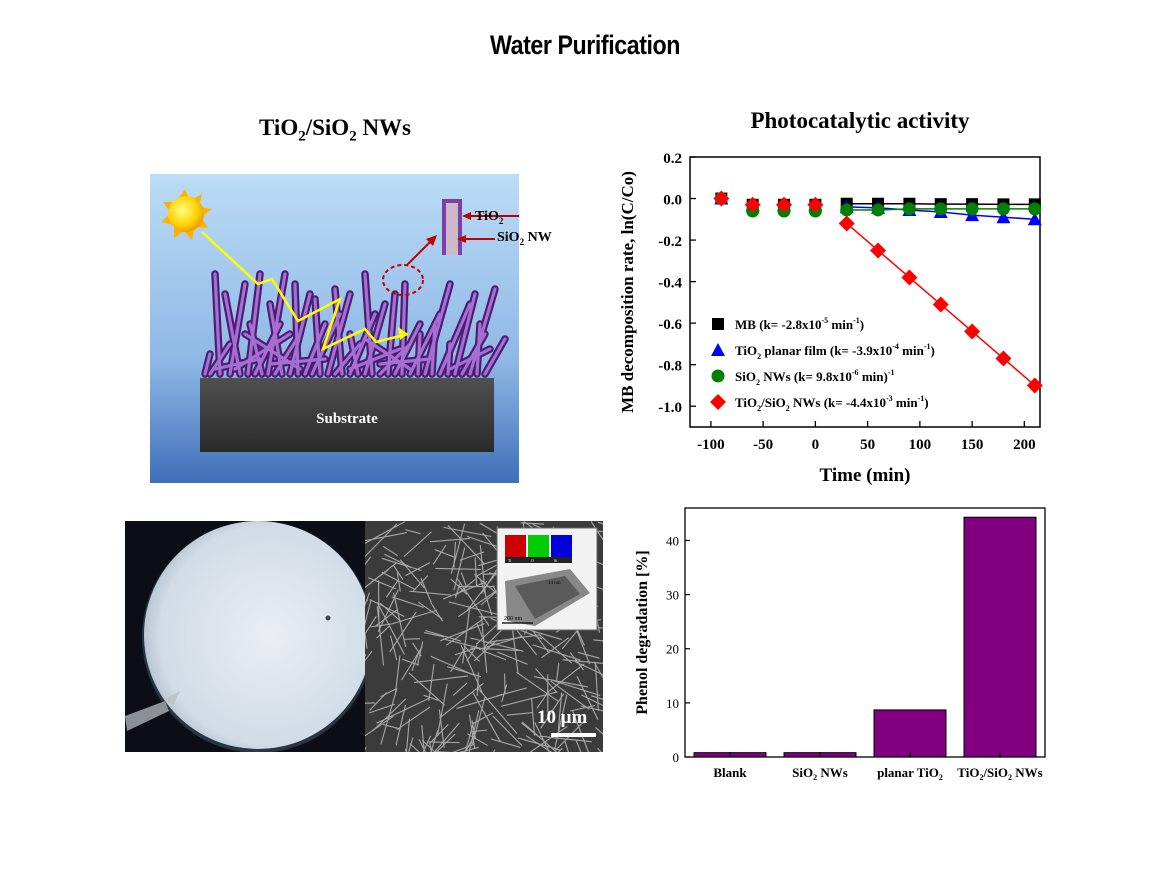  What do you see at coordinates (972, 445) in the screenshot?
I see `x-tick-label: 150` at bounding box center [972, 445].